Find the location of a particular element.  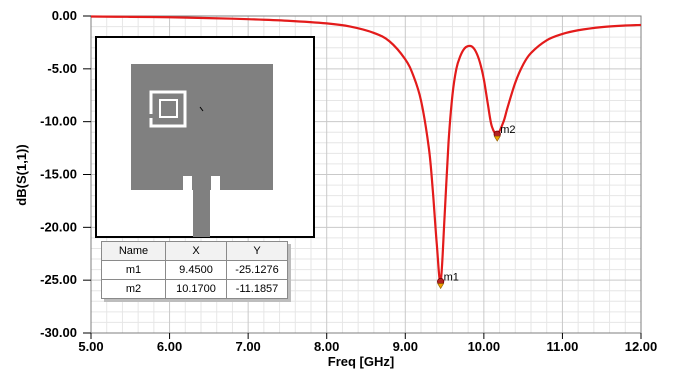

x-tick-label: 12.00 is located at coordinates (641, 346).